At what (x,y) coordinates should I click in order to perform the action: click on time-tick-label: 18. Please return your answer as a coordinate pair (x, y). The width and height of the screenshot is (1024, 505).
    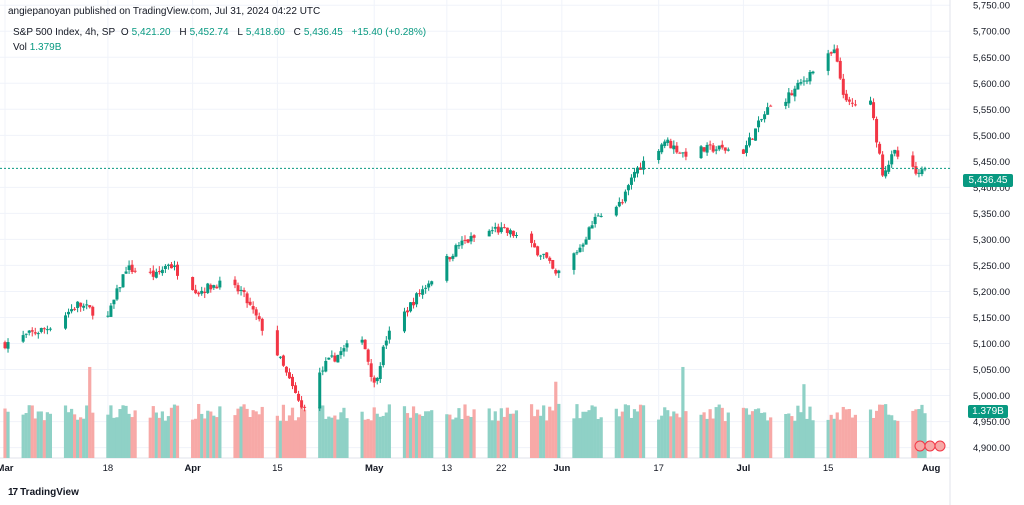
    Looking at the image, I should click on (108, 468).